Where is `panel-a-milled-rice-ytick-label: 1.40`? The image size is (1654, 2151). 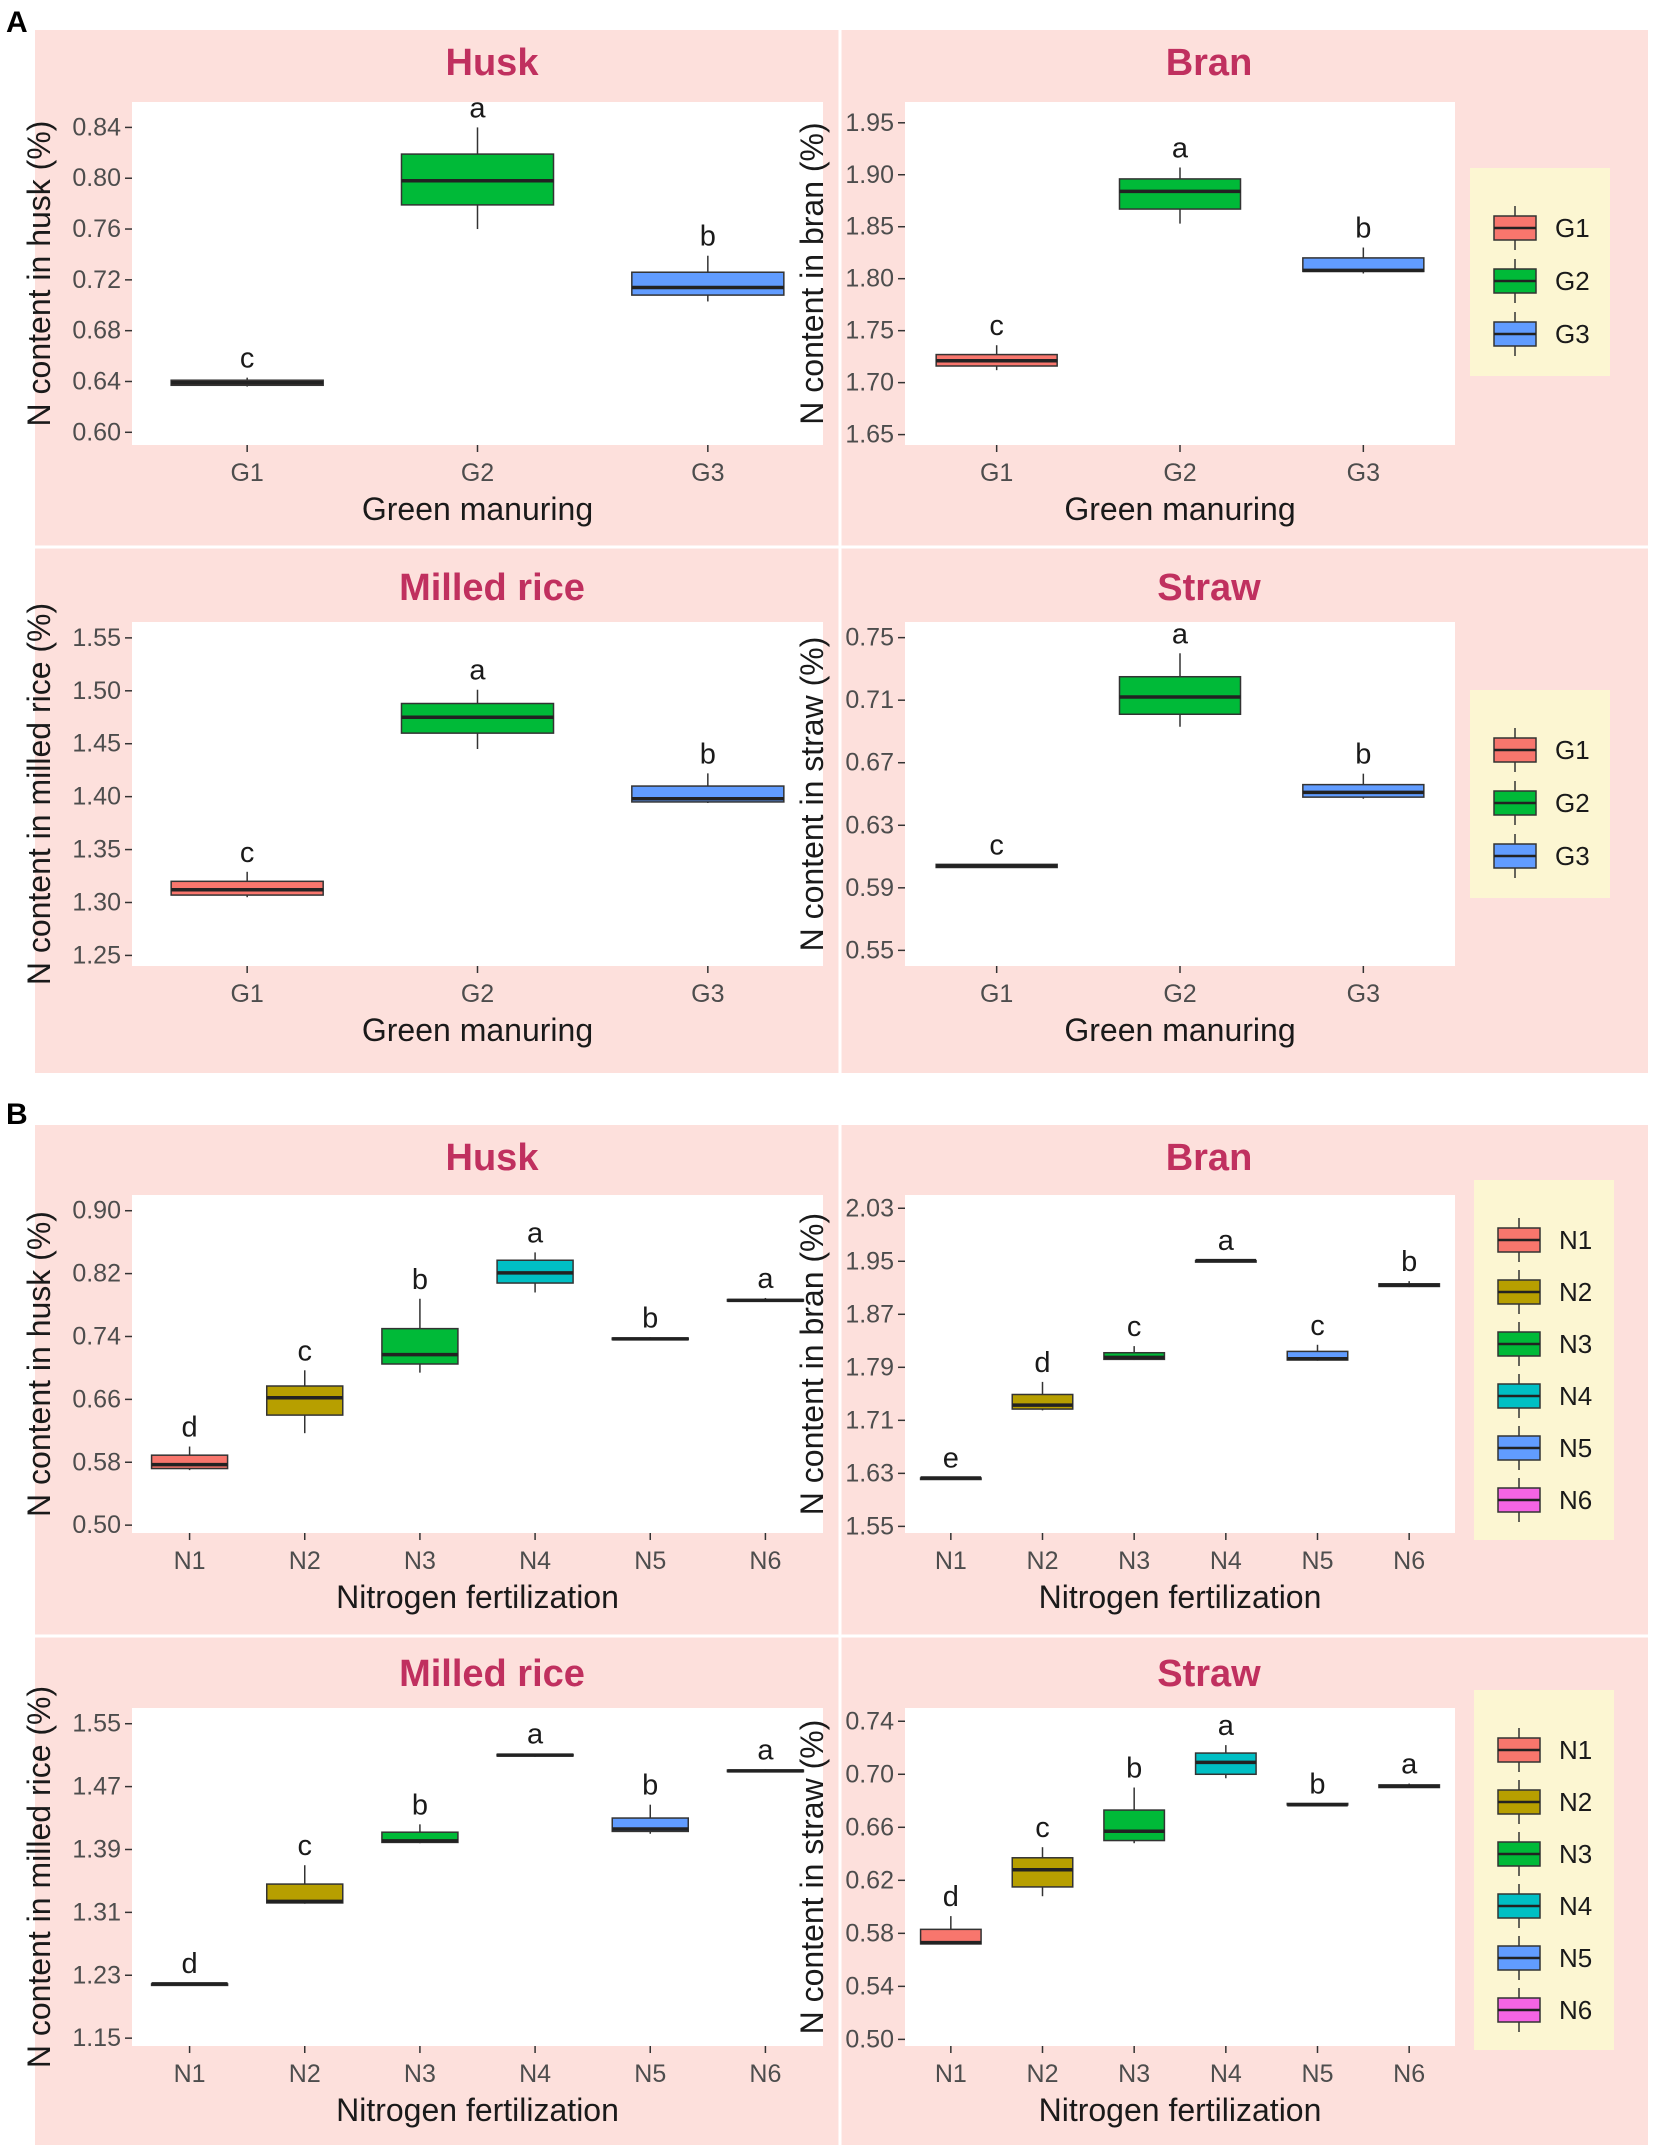
panel-a-milled-rice-ytick-label: 1.40 is located at coordinates (96, 797).